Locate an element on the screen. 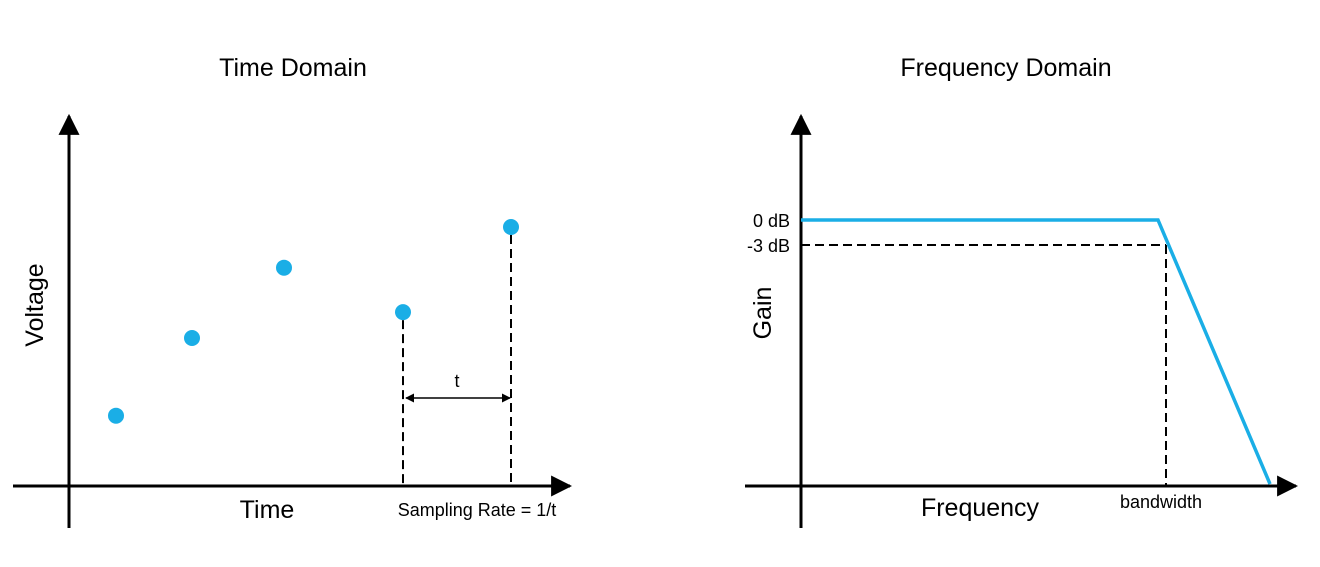  sample-points is located at coordinates (313, 321).